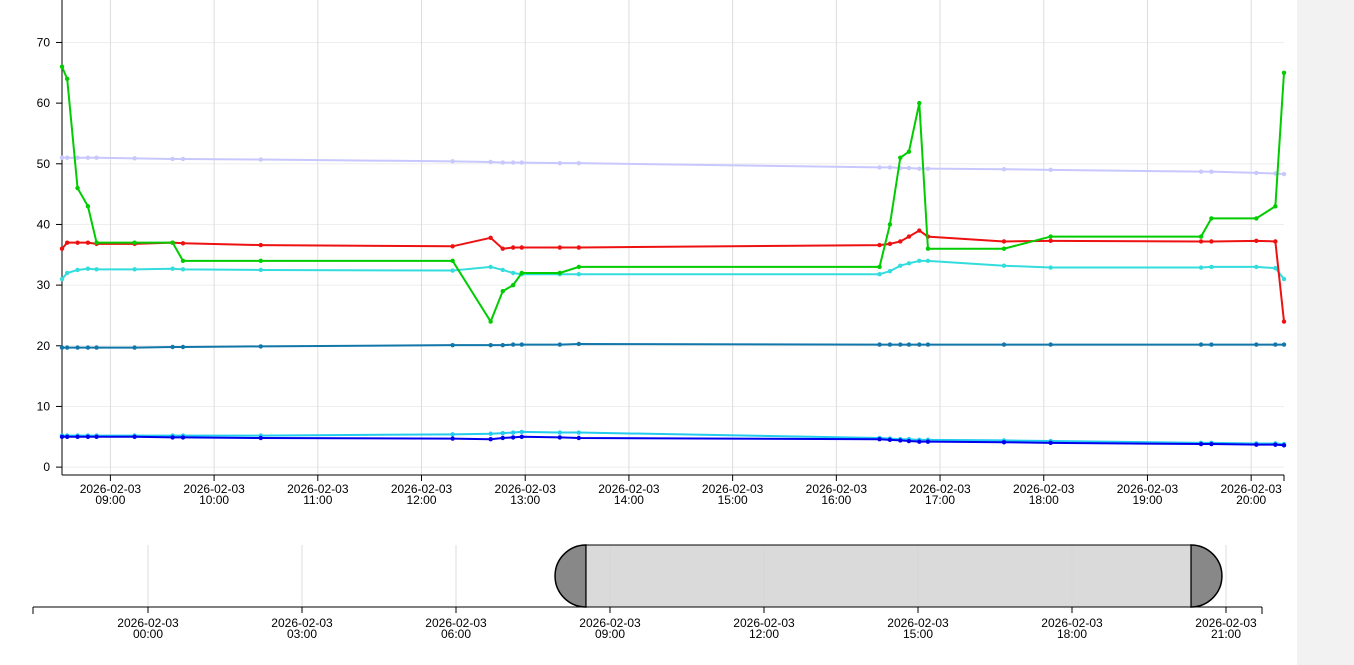  Describe the element at coordinates (888, 576) in the screenshot. I see `brush-selection` at that location.